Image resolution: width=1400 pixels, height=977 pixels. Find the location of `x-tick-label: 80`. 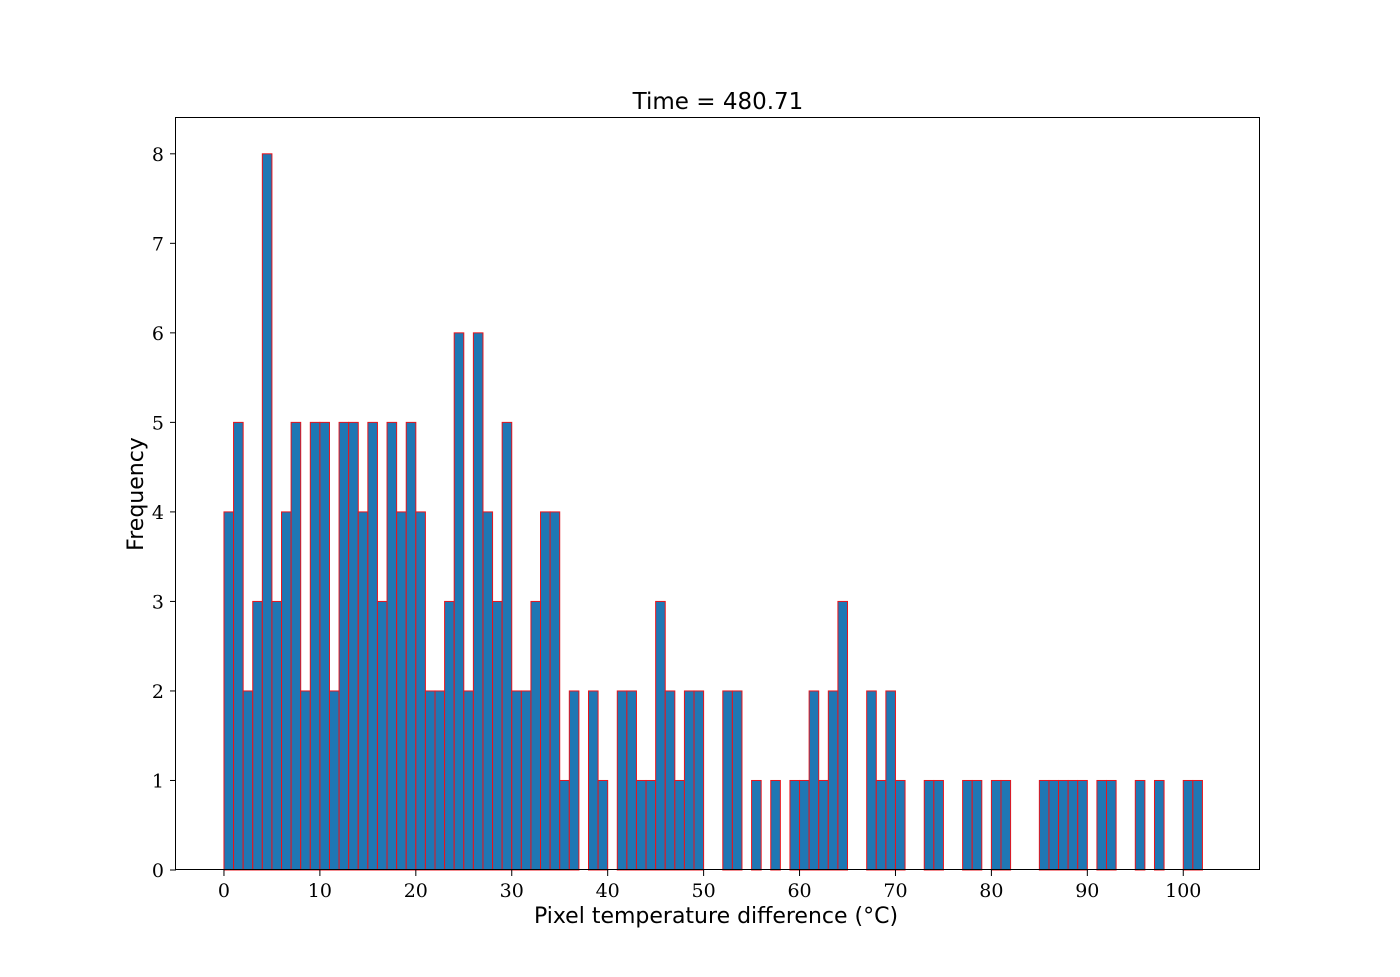

x-tick-label: 80 is located at coordinates (991, 891).